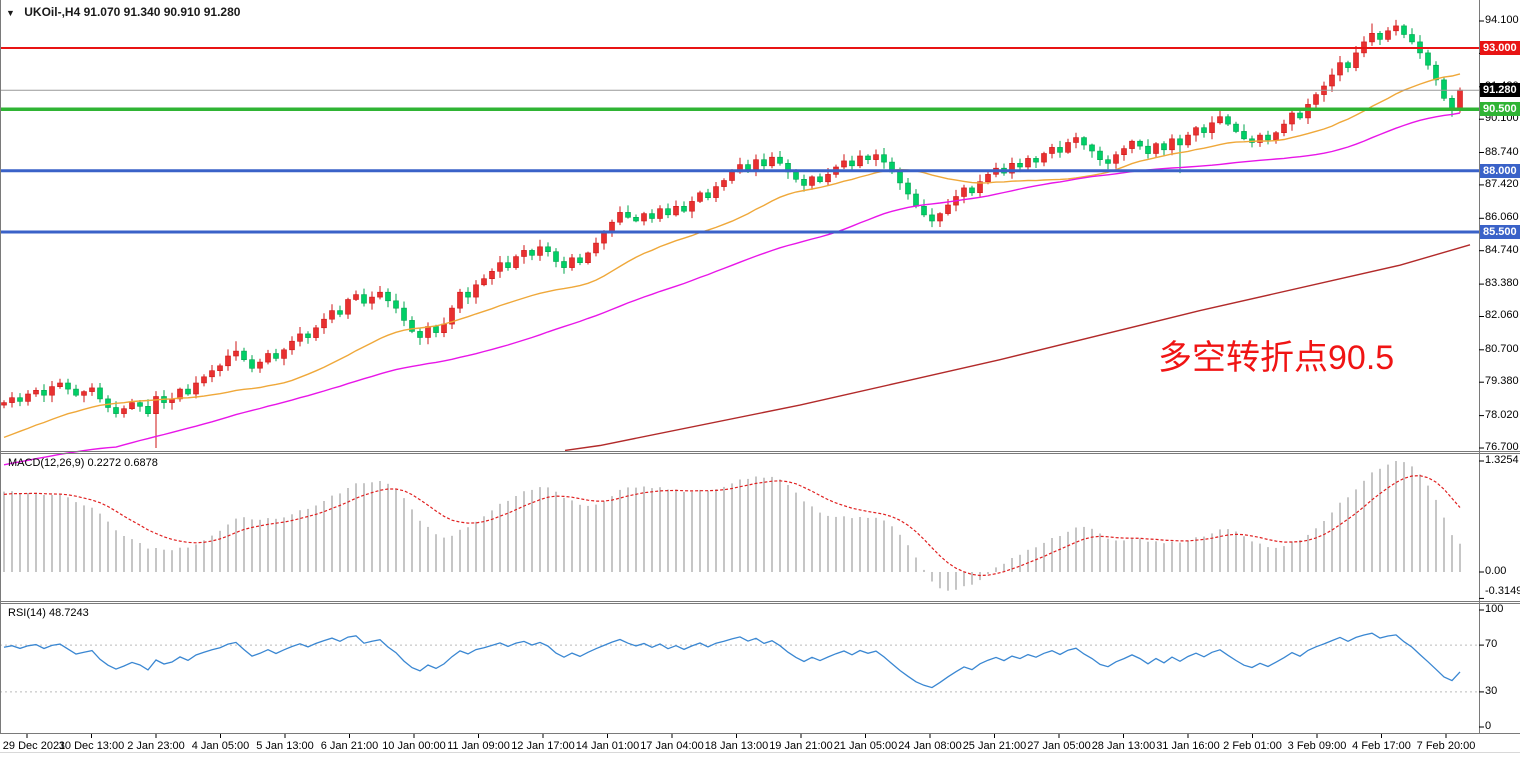 The height and width of the screenshot is (759, 1520). I want to click on rsi-axis-label: 70, so click(1491, 644).